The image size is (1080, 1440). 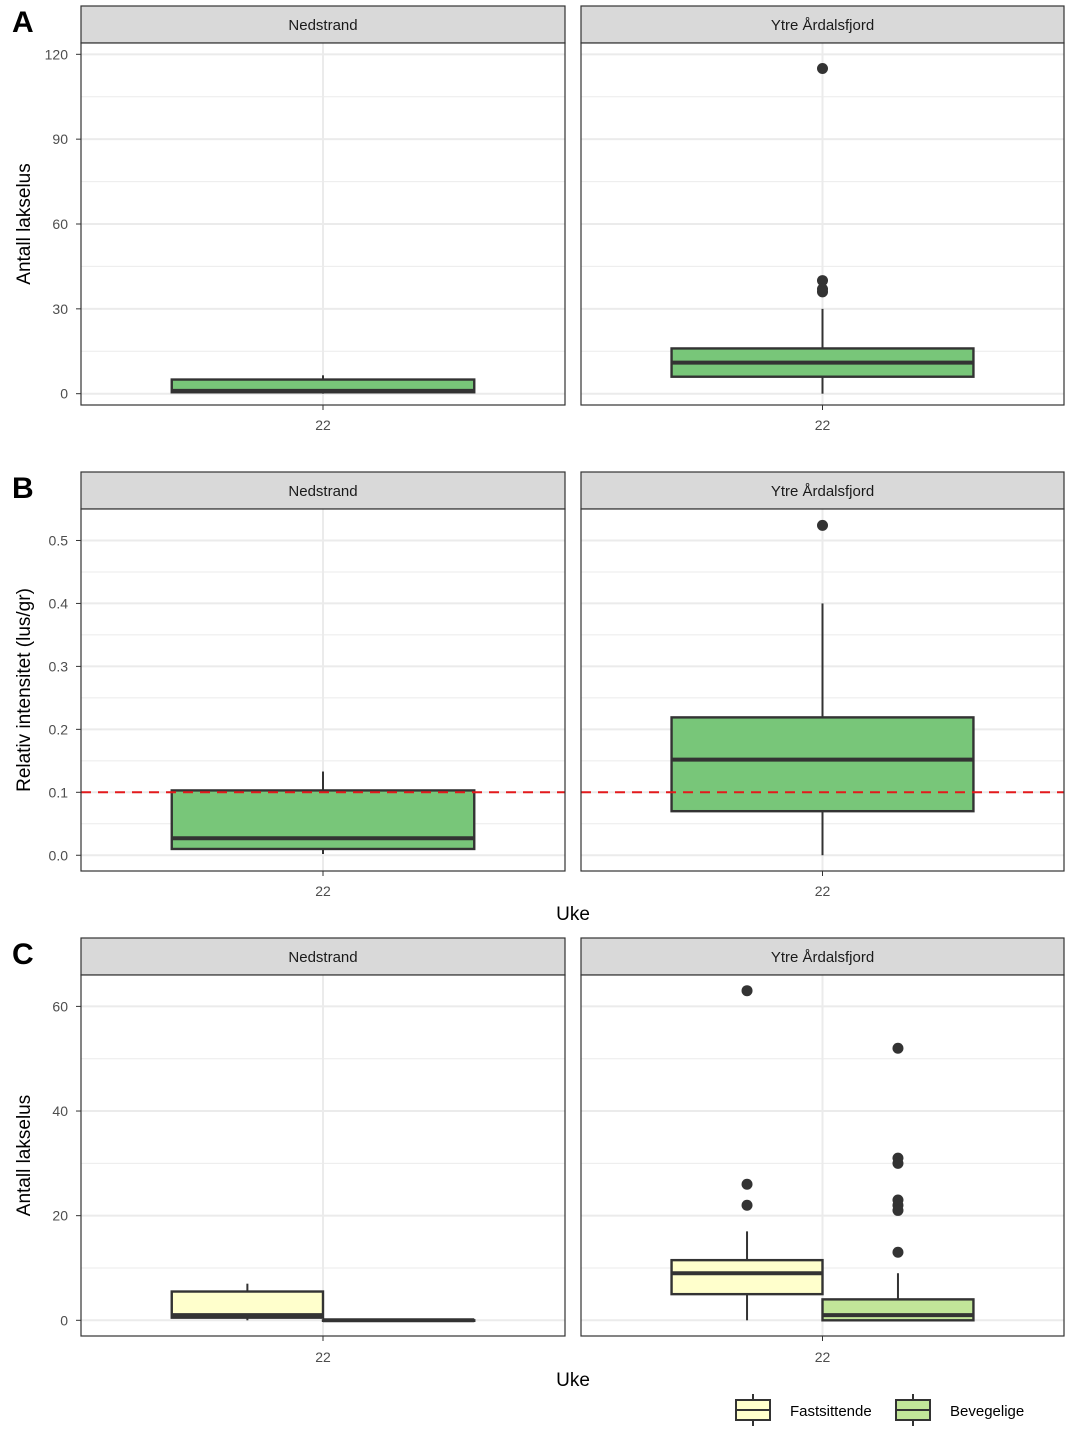 What do you see at coordinates (60, 1216) in the screenshot?
I see `y-tick-label: 20` at bounding box center [60, 1216].